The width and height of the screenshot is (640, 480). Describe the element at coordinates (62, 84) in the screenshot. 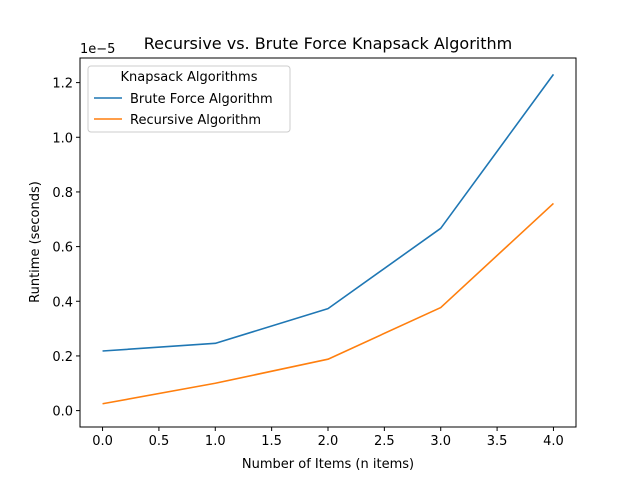

I see `y-tick-label: 1.2` at that location.